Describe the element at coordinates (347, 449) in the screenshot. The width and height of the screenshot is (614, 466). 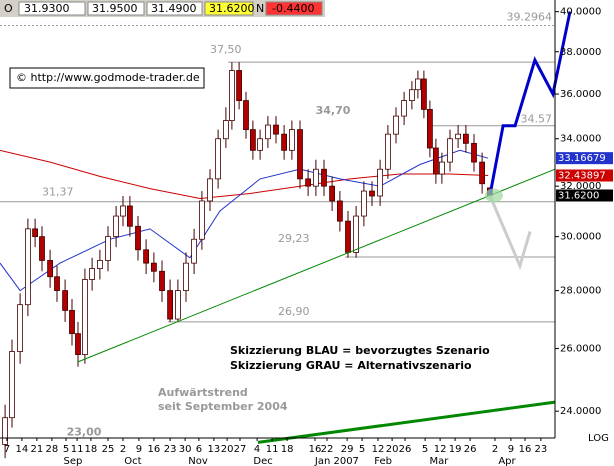
I see `x-tick-label: 29` at that location.